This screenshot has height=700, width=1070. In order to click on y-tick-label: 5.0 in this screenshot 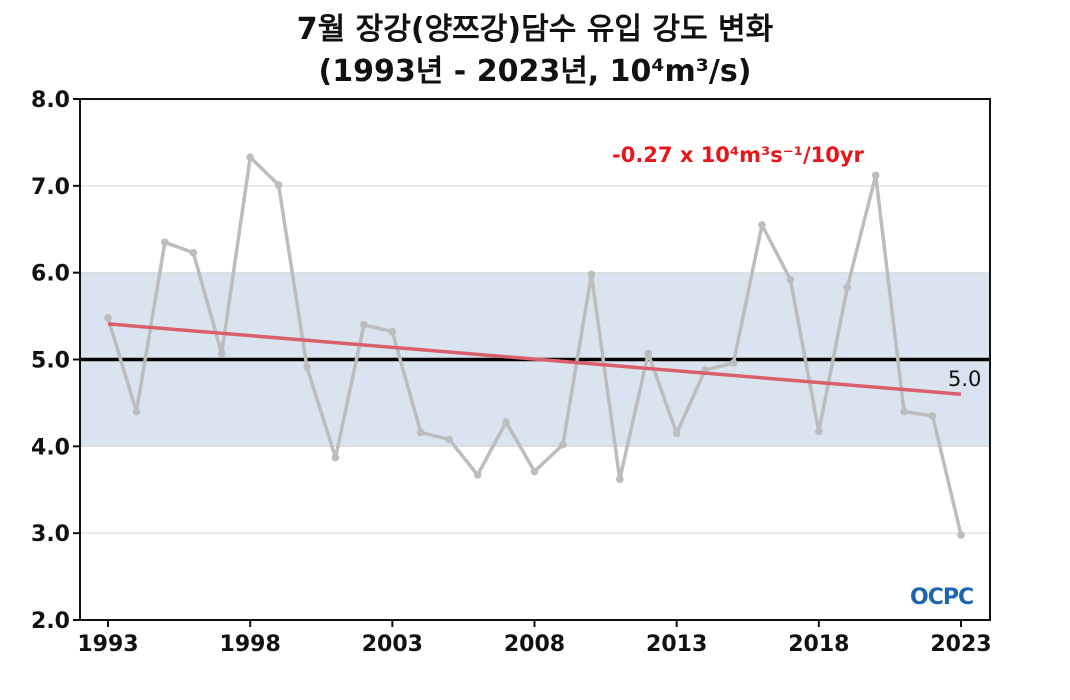, I will do `click(50, 361)`.